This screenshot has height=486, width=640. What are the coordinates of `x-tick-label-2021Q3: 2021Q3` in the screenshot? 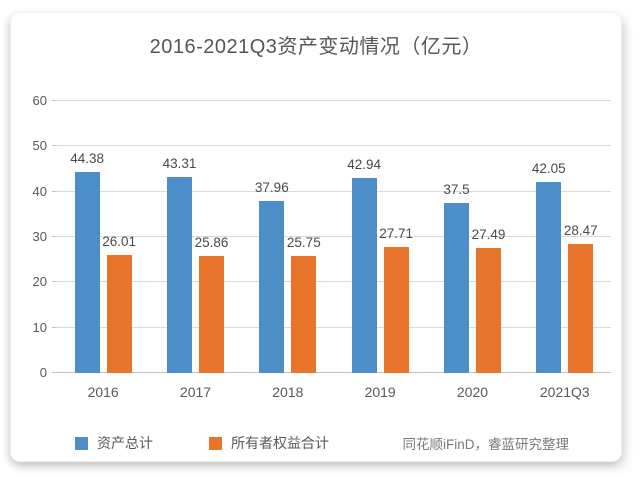 It's located at (564, 392).